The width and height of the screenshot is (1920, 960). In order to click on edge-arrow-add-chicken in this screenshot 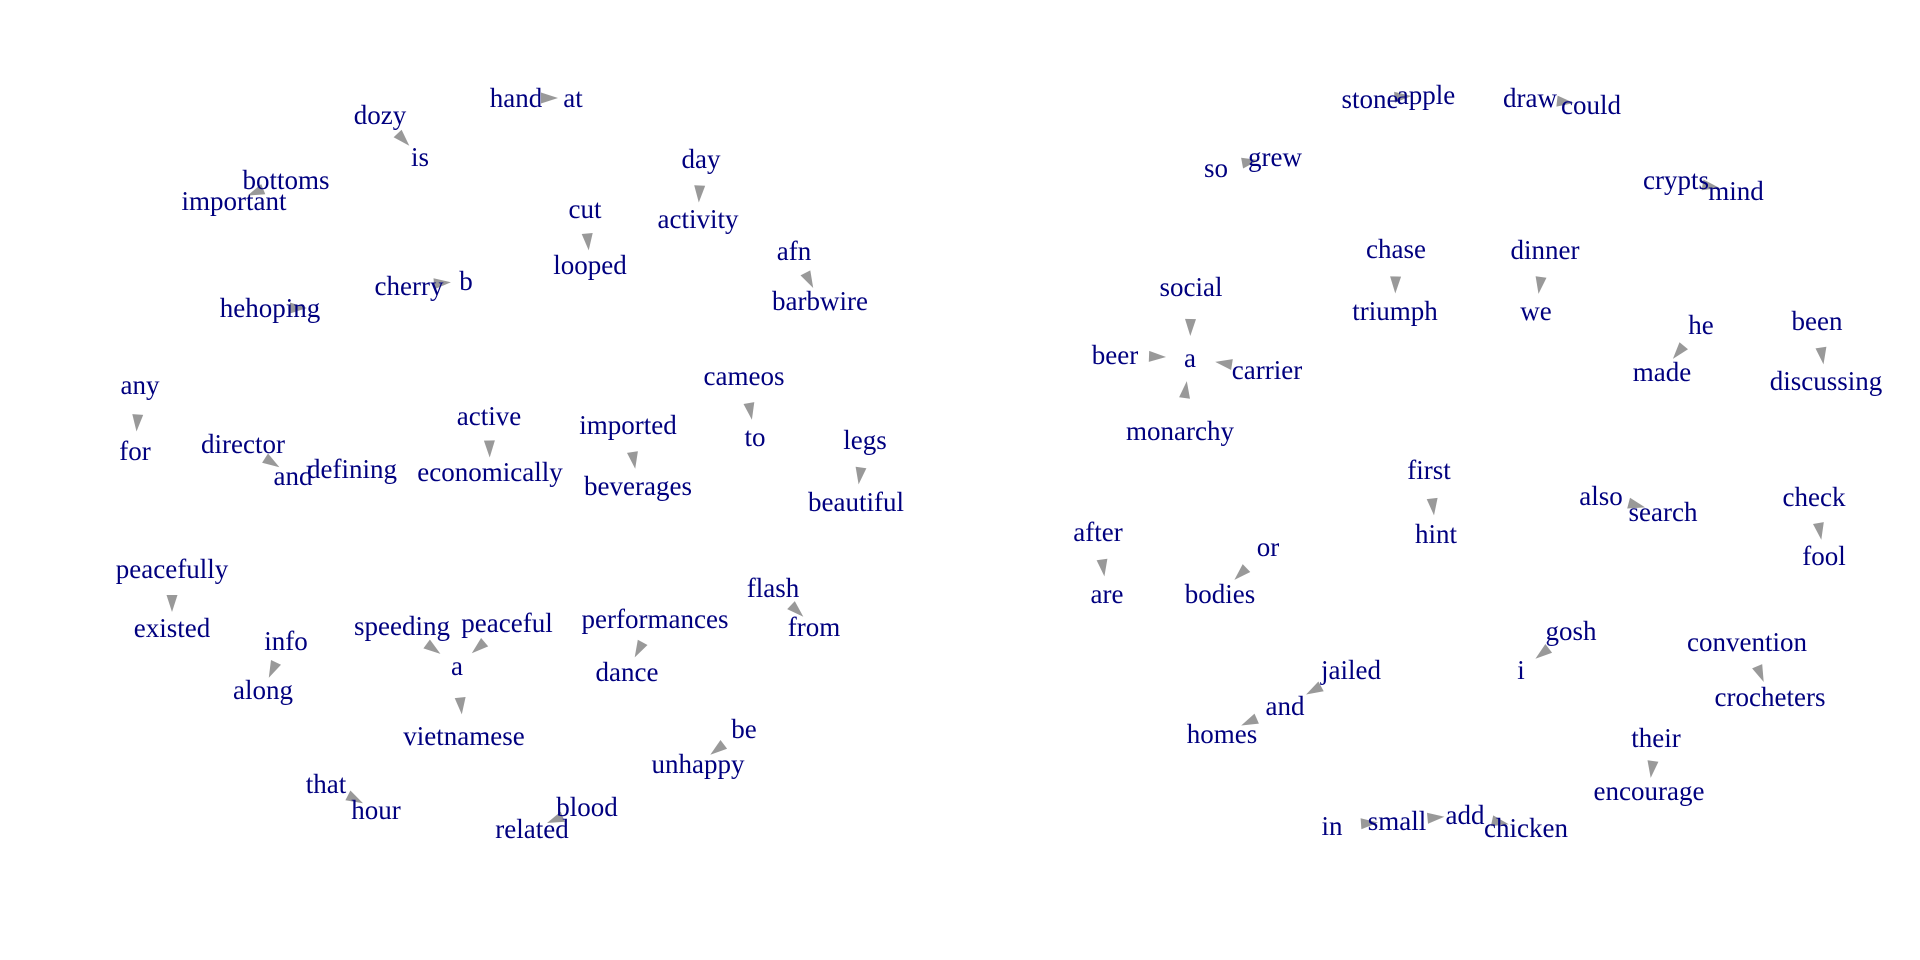, I will do `click(1499, 821)`.